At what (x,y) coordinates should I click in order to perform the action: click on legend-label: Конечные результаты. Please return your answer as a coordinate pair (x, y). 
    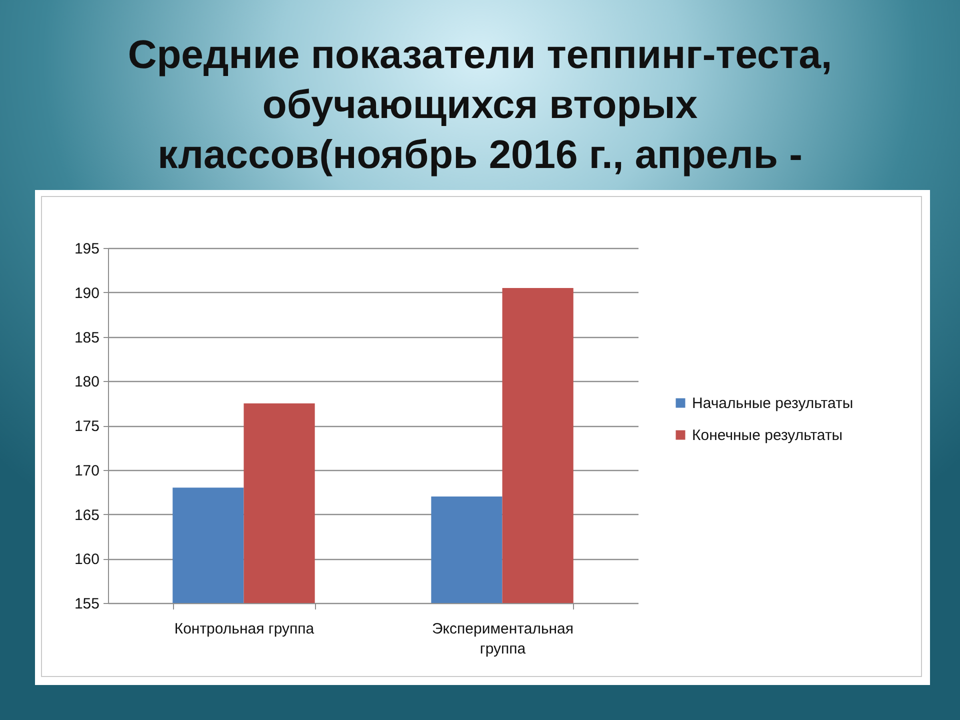
    Looking at the image, I should click on (767, 435).